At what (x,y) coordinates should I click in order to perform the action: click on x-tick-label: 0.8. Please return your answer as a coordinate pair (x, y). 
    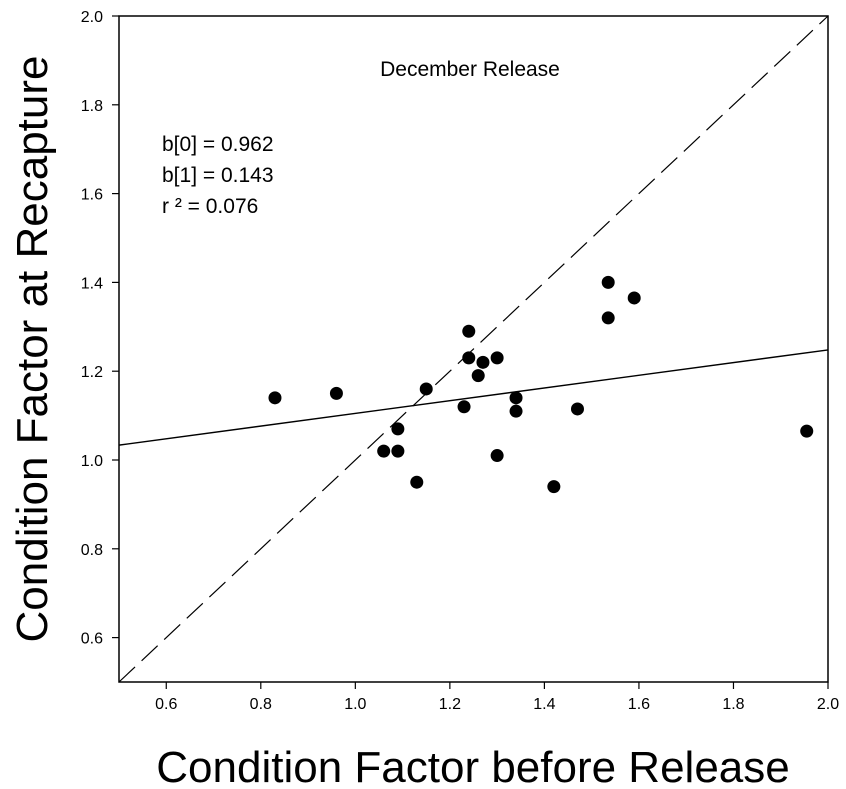
    Looking at the image, I should click on (261, 704).